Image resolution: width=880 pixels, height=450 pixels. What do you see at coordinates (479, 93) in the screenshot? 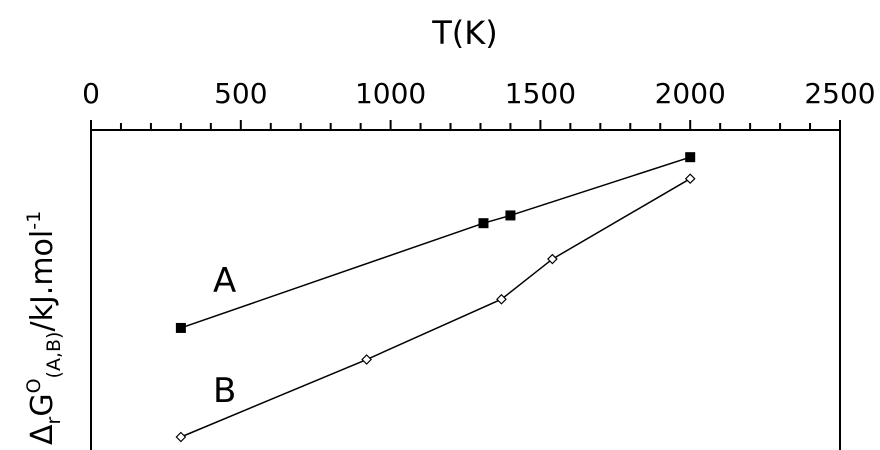
I see `x-tick-labels: 0 500 1000 1500 2000 2500` at bounding box center [479, 93].